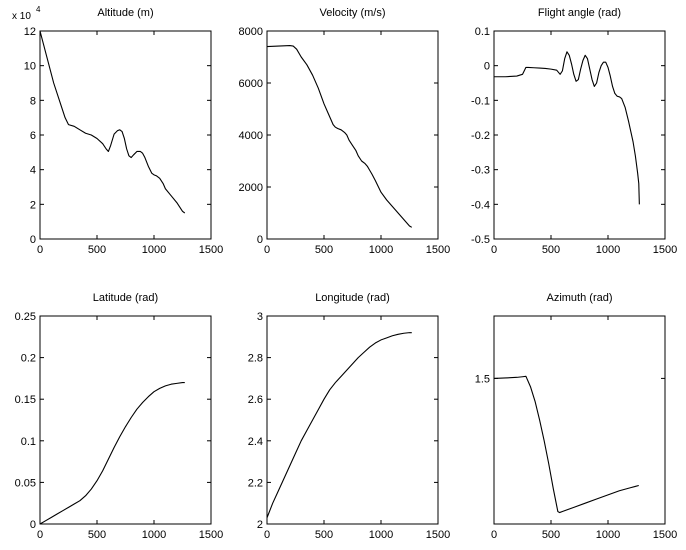 Image resolution: width=686 pixels, height=550 pixels. I want to click on y-tick-label: -0.2, so click(480, 136).